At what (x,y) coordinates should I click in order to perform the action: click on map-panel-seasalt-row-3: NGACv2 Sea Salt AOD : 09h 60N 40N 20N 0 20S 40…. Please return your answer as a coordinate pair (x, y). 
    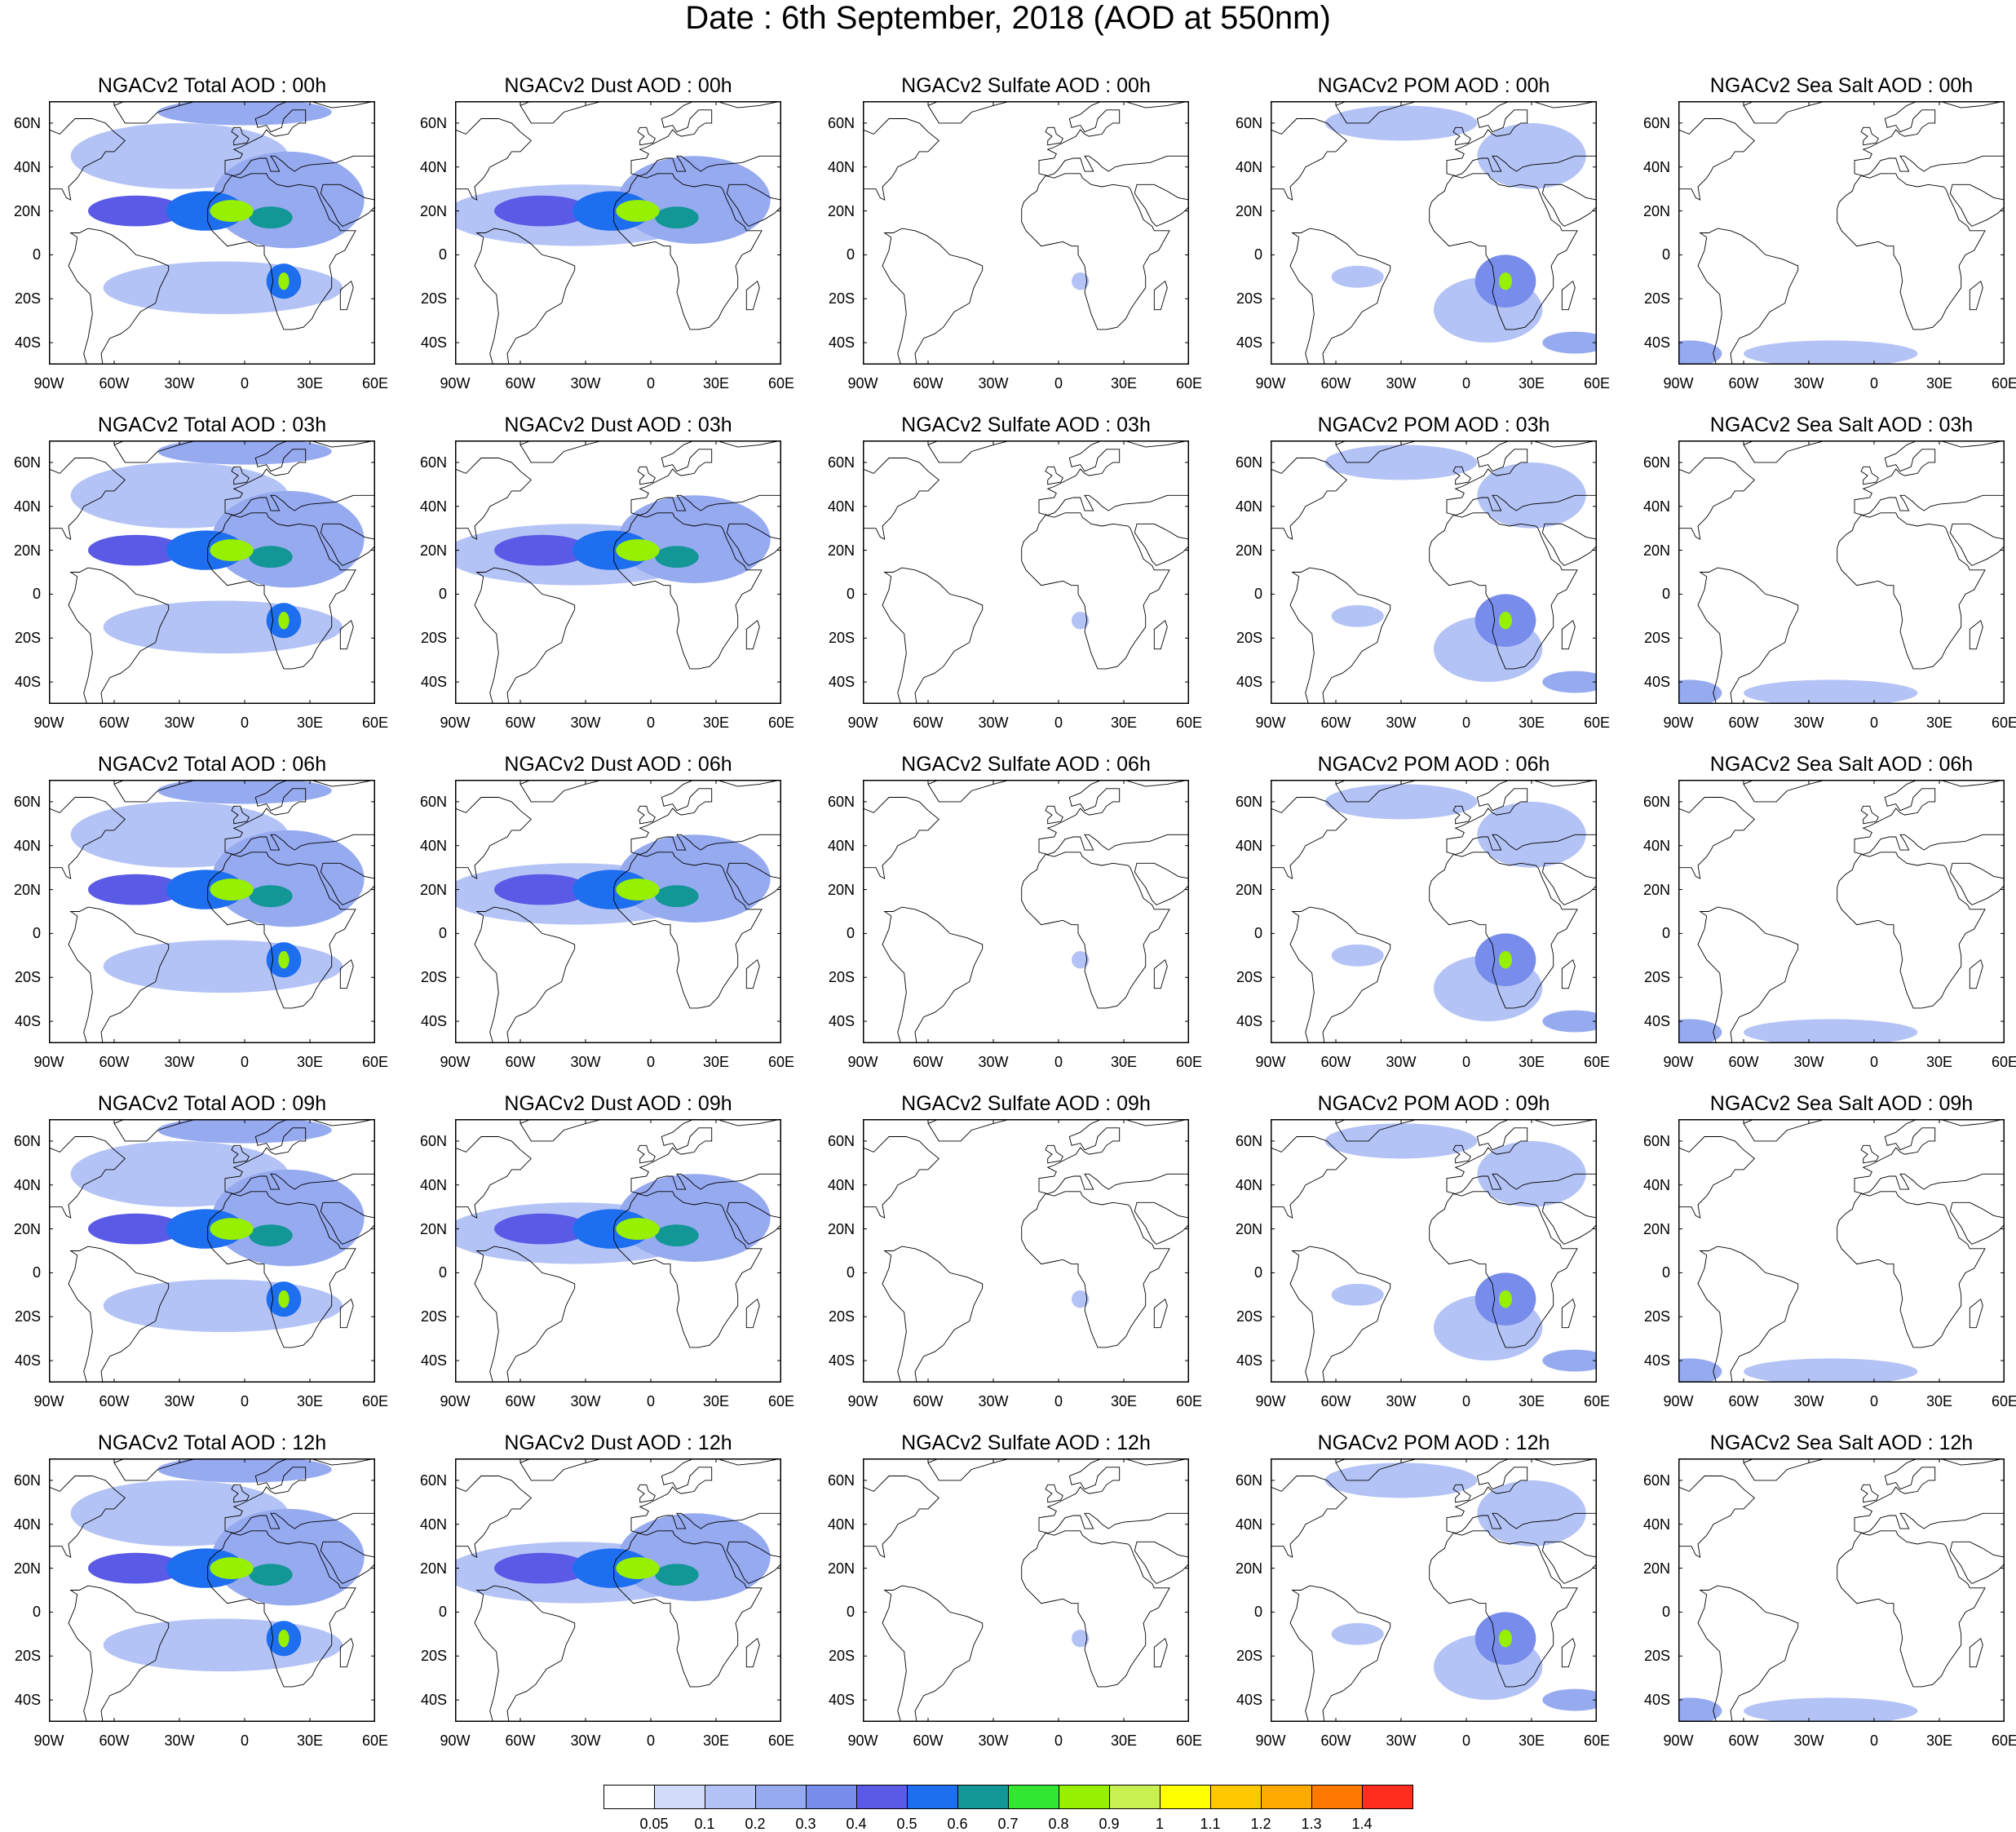
    Looking at the image, I should click on (1823, 1262).